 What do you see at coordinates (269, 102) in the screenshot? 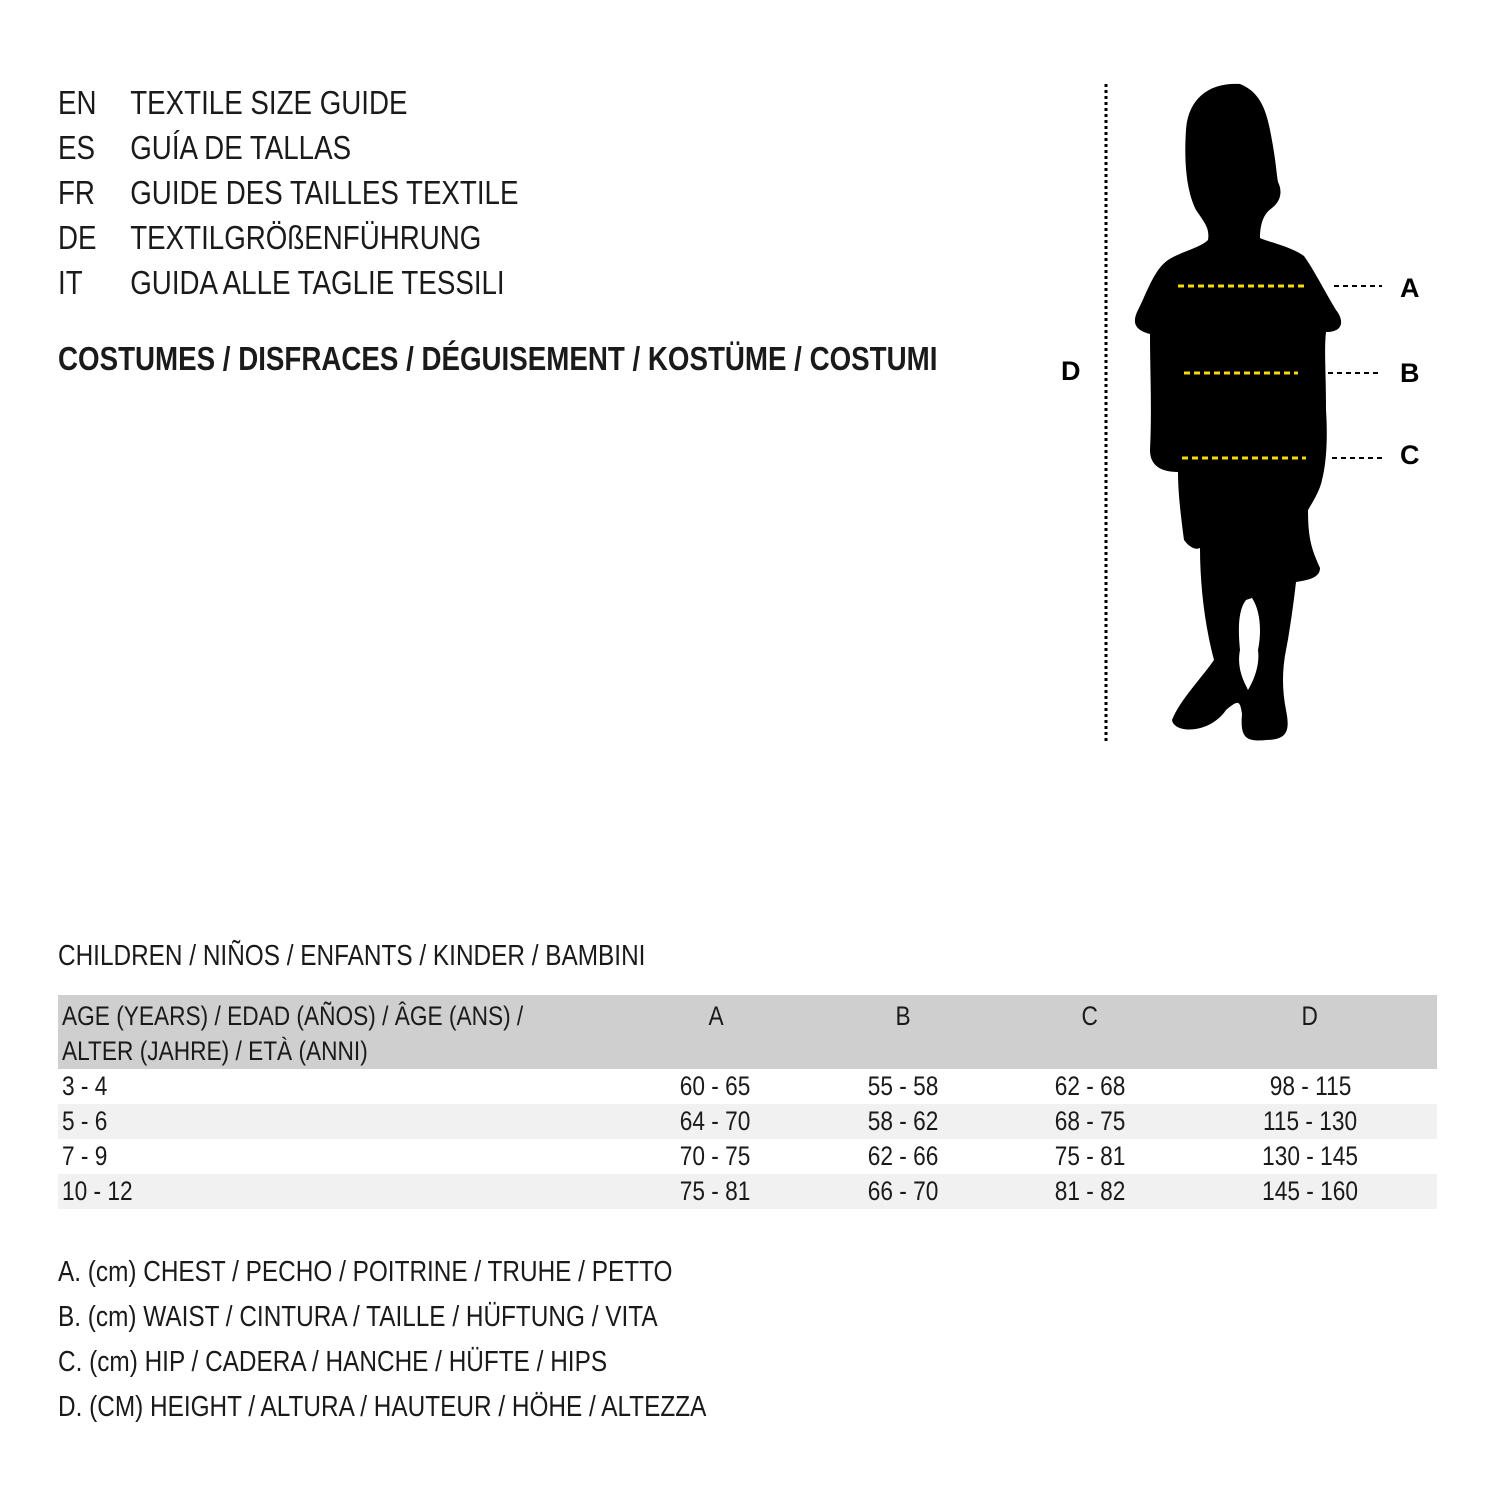
I see `lang-title: TEXTILE SIZE GUIDE` at bounding box center [269, 102].